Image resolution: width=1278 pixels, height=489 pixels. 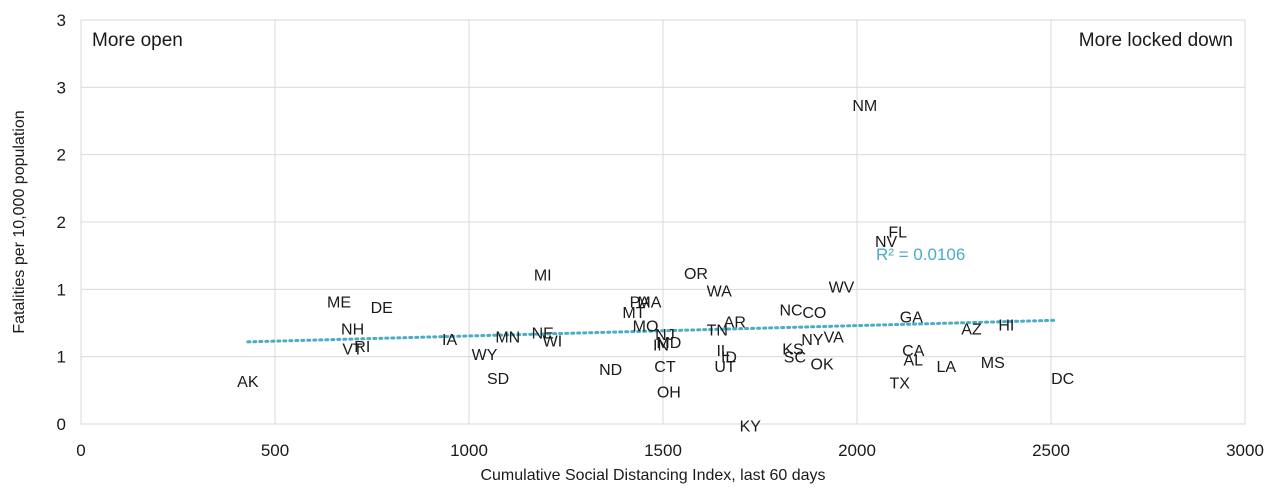 I want to click on point-label-ri: RI, so click(x=362, y=347).